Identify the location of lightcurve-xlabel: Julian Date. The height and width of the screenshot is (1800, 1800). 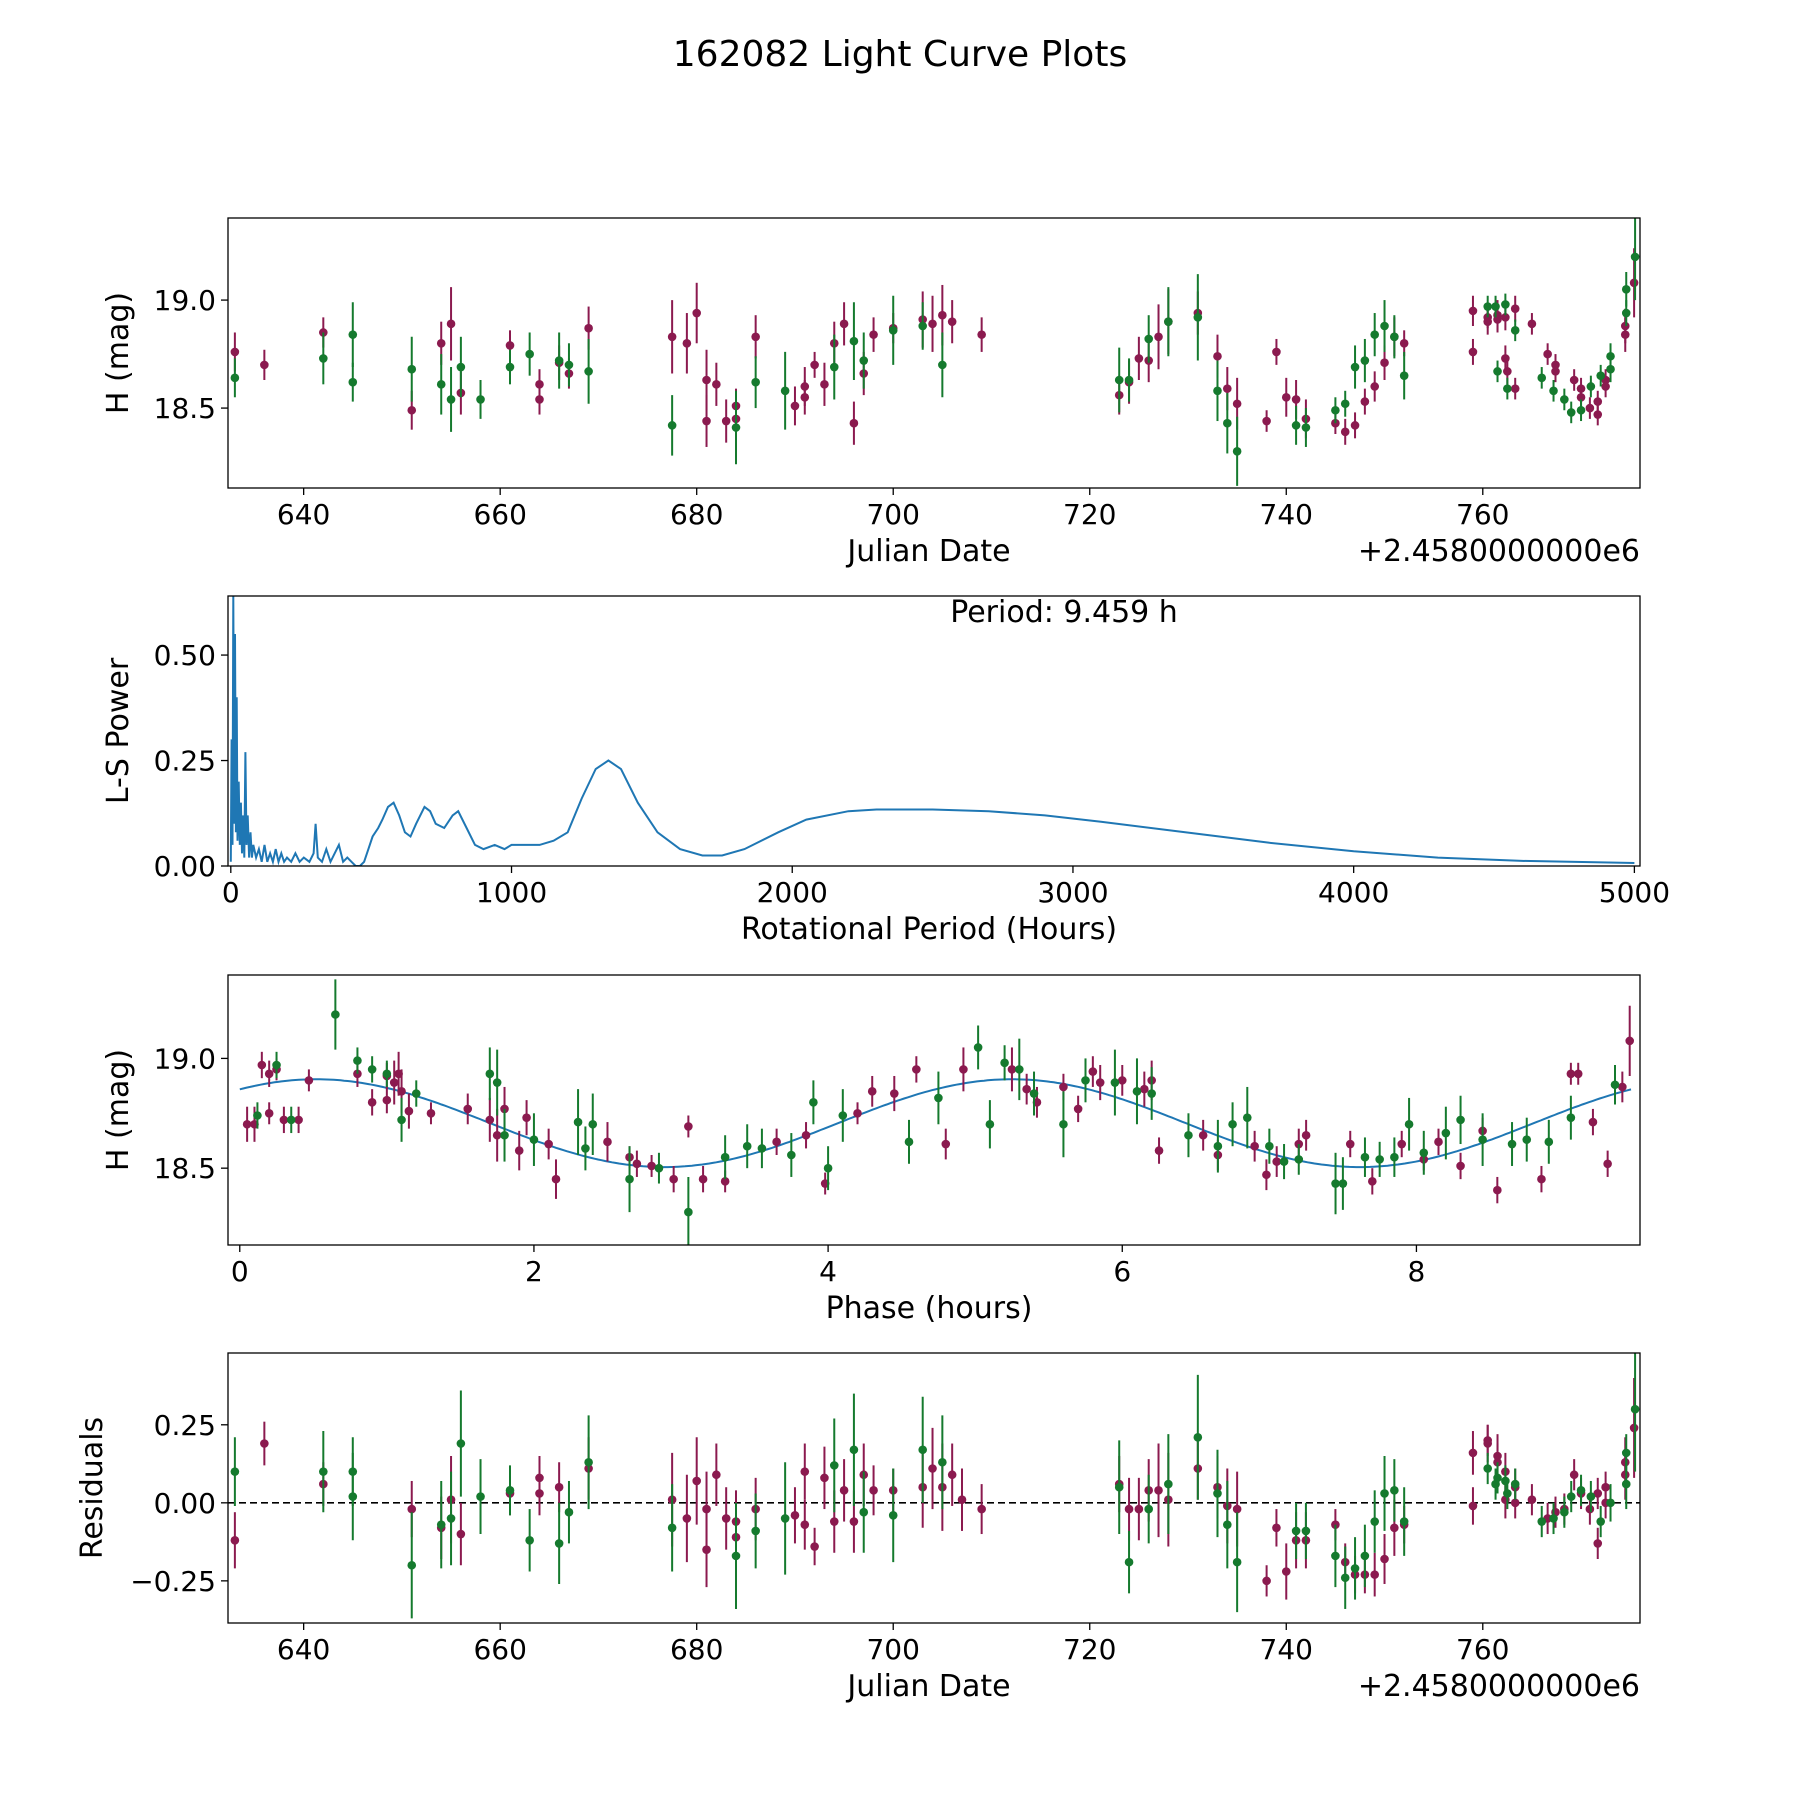
(927, 551).